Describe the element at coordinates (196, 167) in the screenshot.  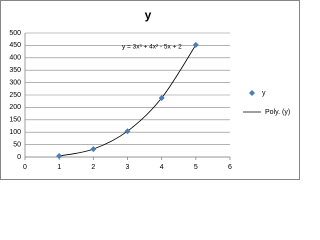
I see `x-tick-label: 5` at that location.